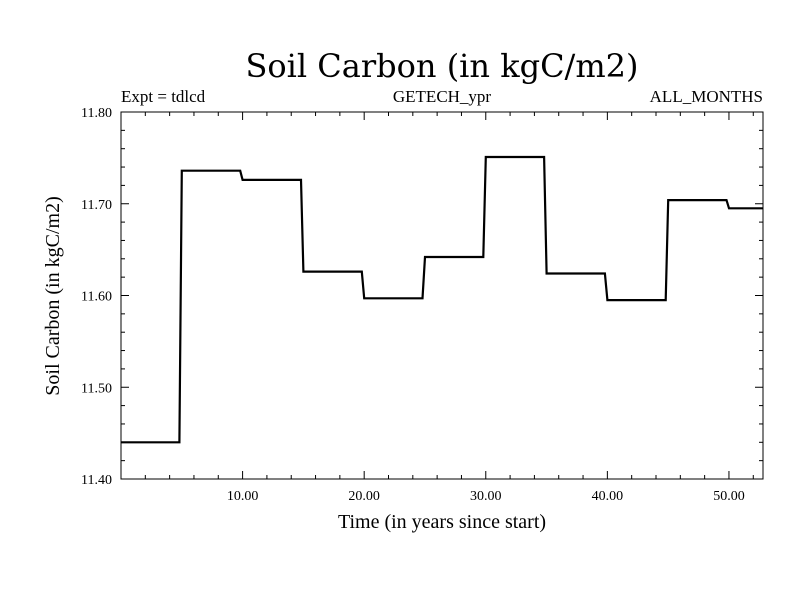 Image resolution: width=800 pixels, height=600 pixels. Describe the element at coordinates (163, 96) in the screenshot. I see `subtitle-left: Expt = tdlcd` at that location.